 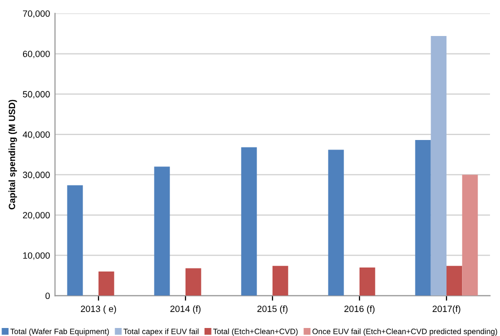 What do you see at coordinates (185, 309) in the screenshot?
I see `x-tick-label: 2014 (f)` at bounding box center [185, 309].